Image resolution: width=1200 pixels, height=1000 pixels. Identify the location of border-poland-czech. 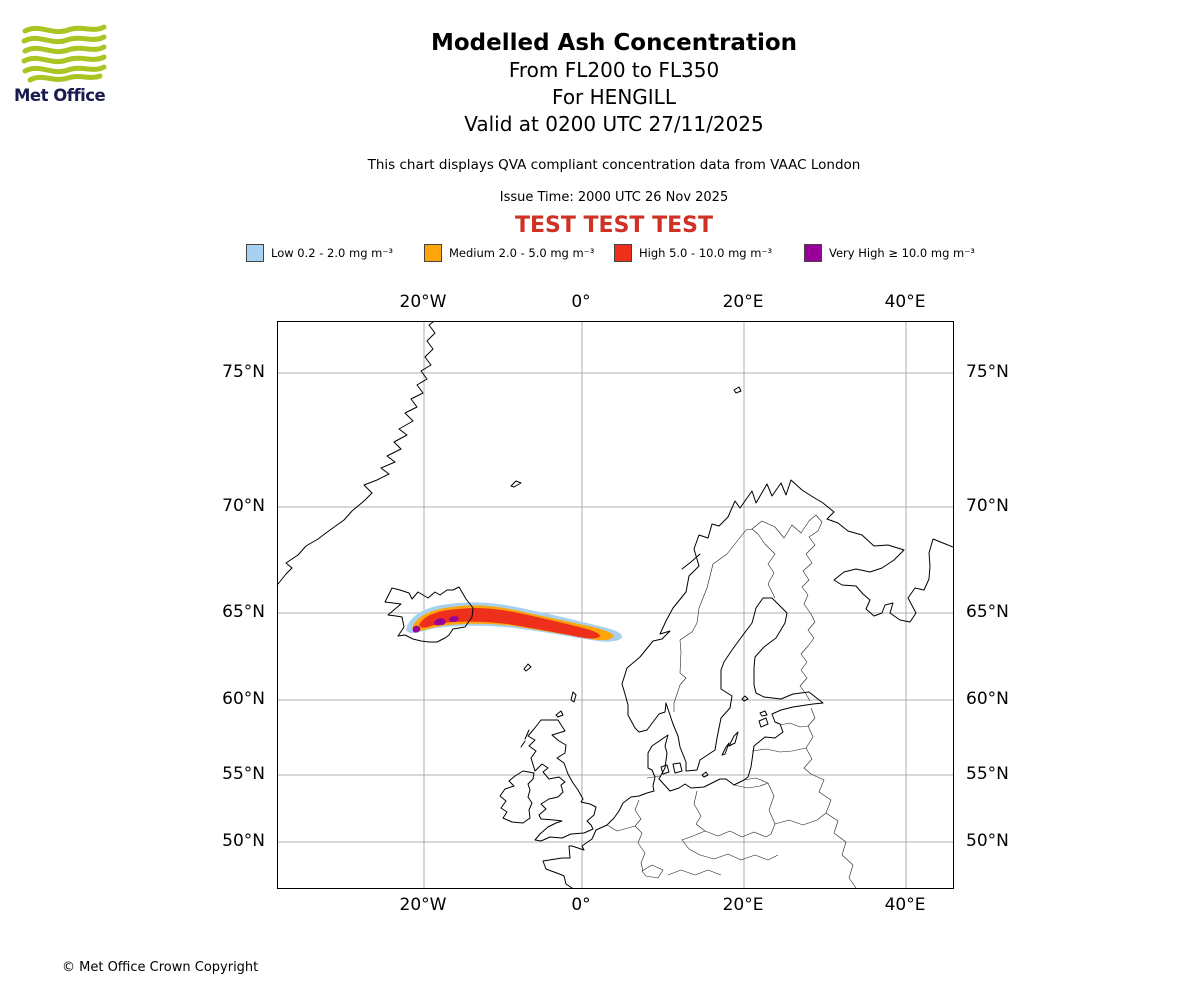
(738, 834).